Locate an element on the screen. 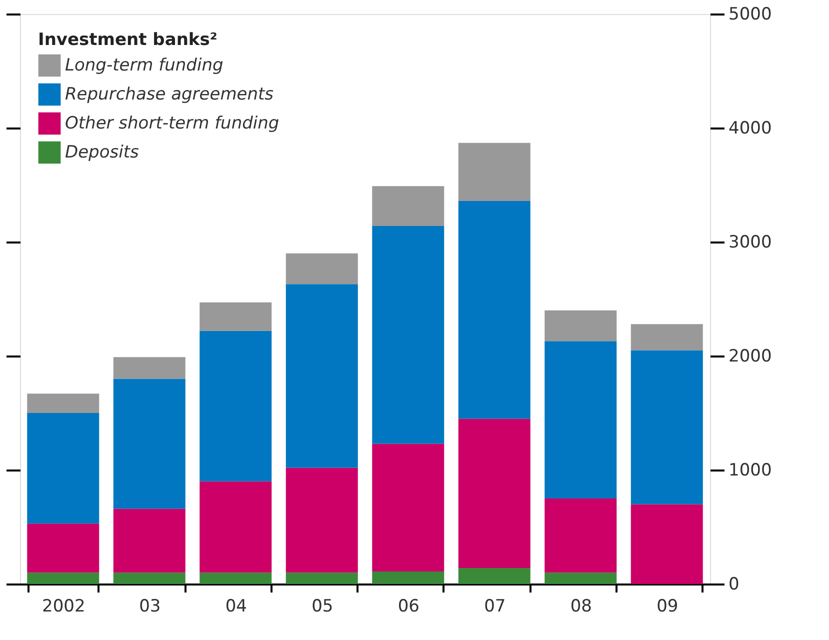 The image size is (829, 640). y-tick-label: 2000 is located at coordinates (750, 356).